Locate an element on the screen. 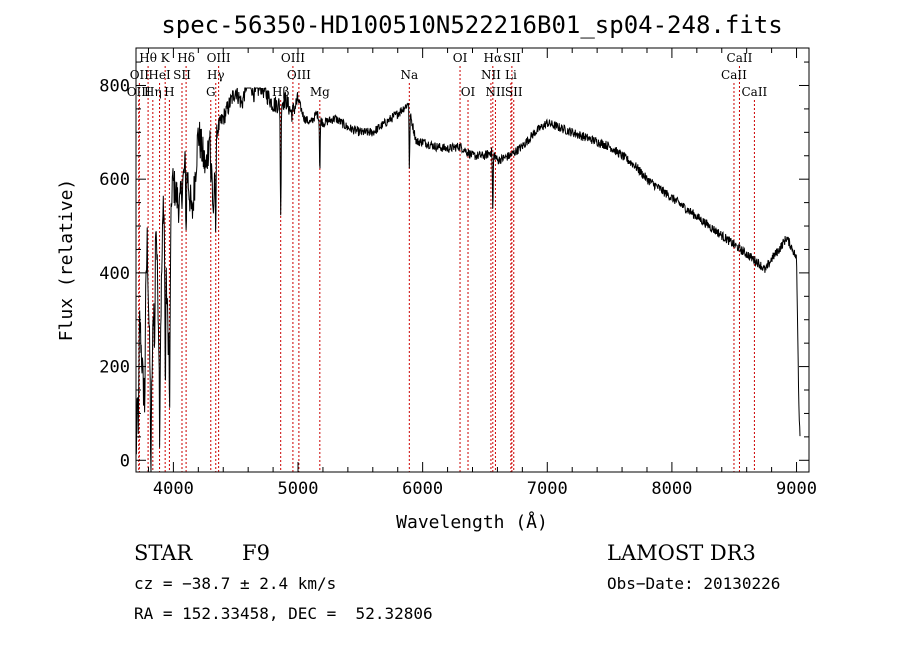  line-marker-label: Mg is located at coordinates (320, 92).